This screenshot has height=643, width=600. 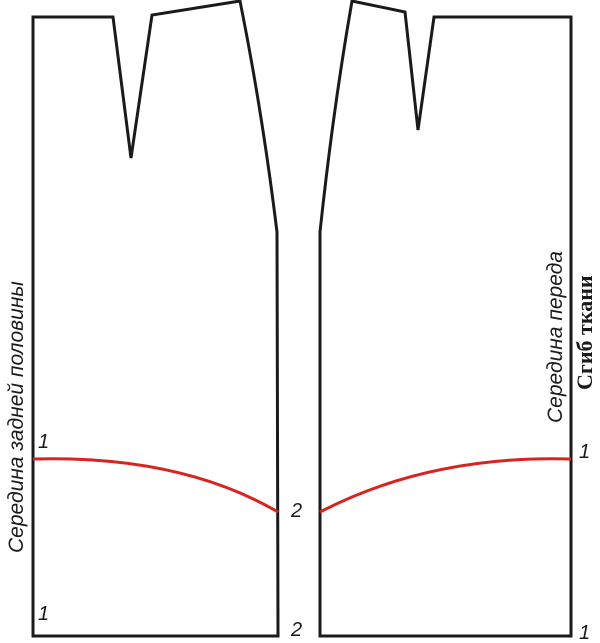 I want to click on front-point-1-bottom: 1, so click(x=584, y=632).